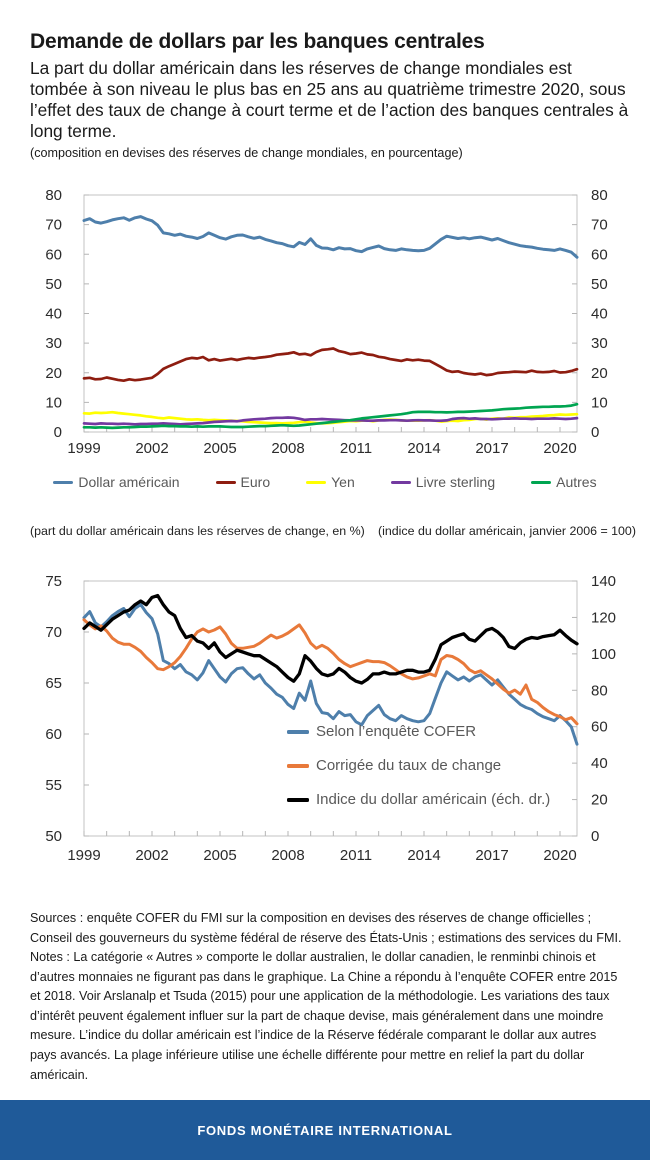 The height and width of the screenshot is (1160, 650). What do you see at coordinates (58, 432) in the screenshot?
I see `y-axis-label-left: 0` at bounding box center [58, 432].